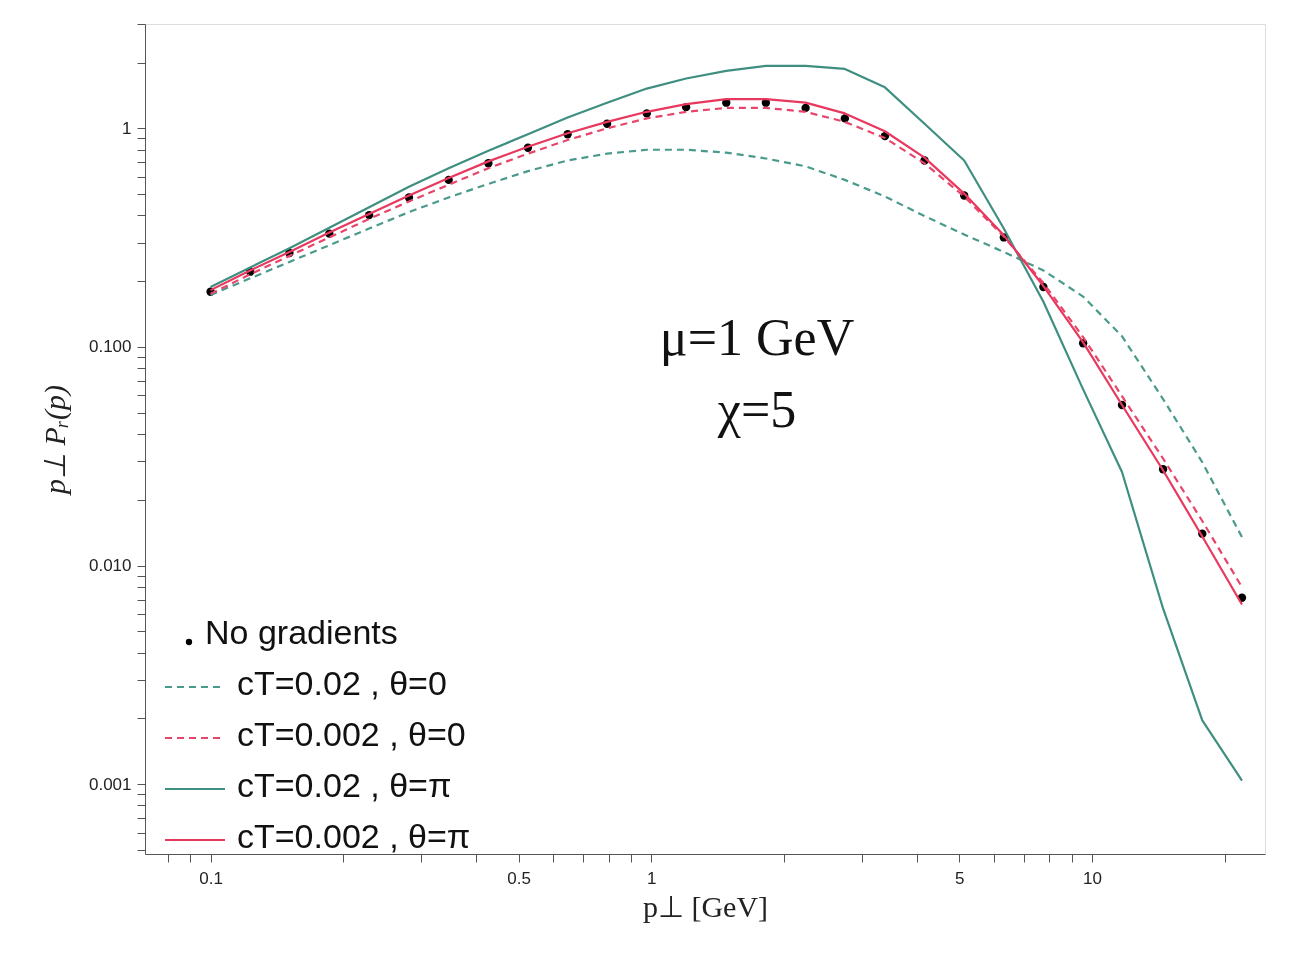 The height and width of the screenshot is (958, 1316). What do you see at coordinates (757, 337) in the screenshot?
I see `annotation: μ=1 GeV` at bounding box center [757, 337].